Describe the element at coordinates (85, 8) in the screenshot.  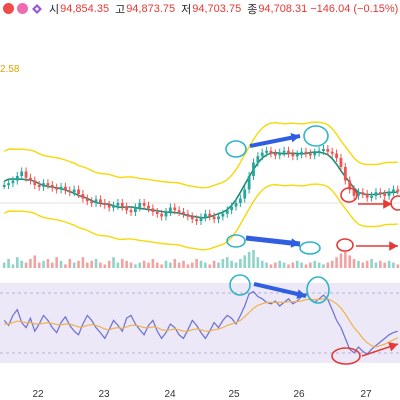
I see `open-value: 94,854.35` at that location.